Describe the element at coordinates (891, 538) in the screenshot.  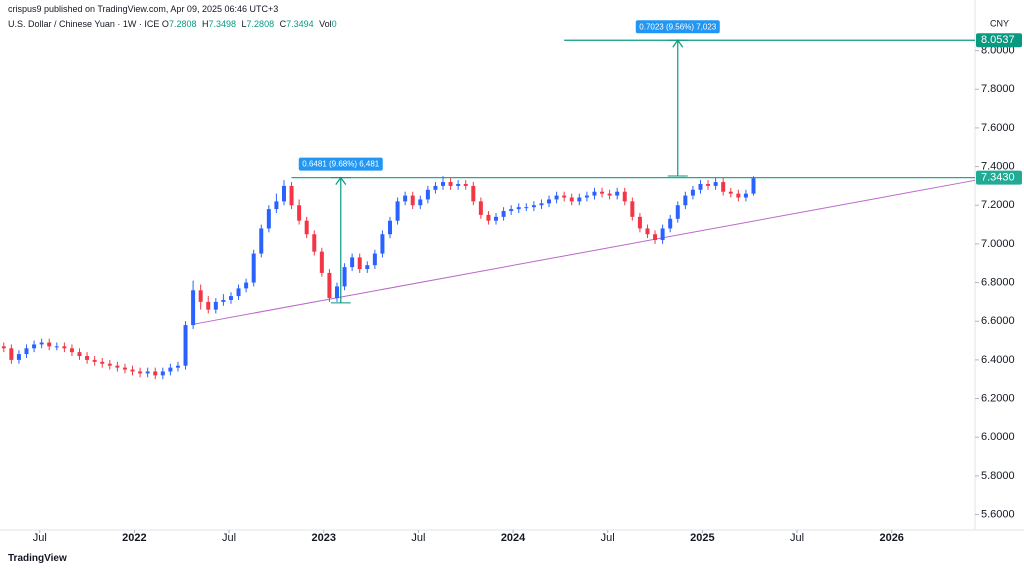
I see `x-tick-label: 2026` at that location.